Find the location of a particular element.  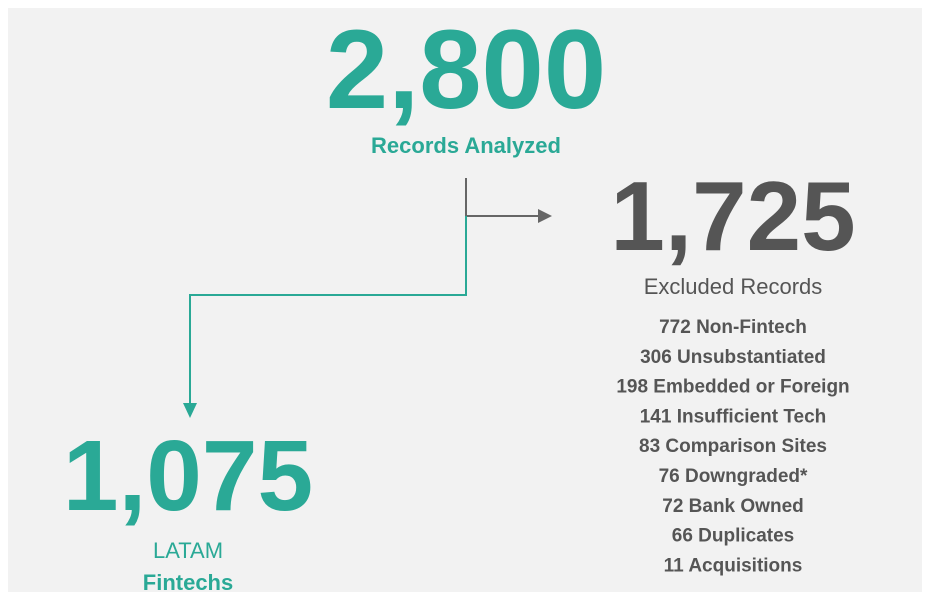

connector is located at coordinates (328, 310).